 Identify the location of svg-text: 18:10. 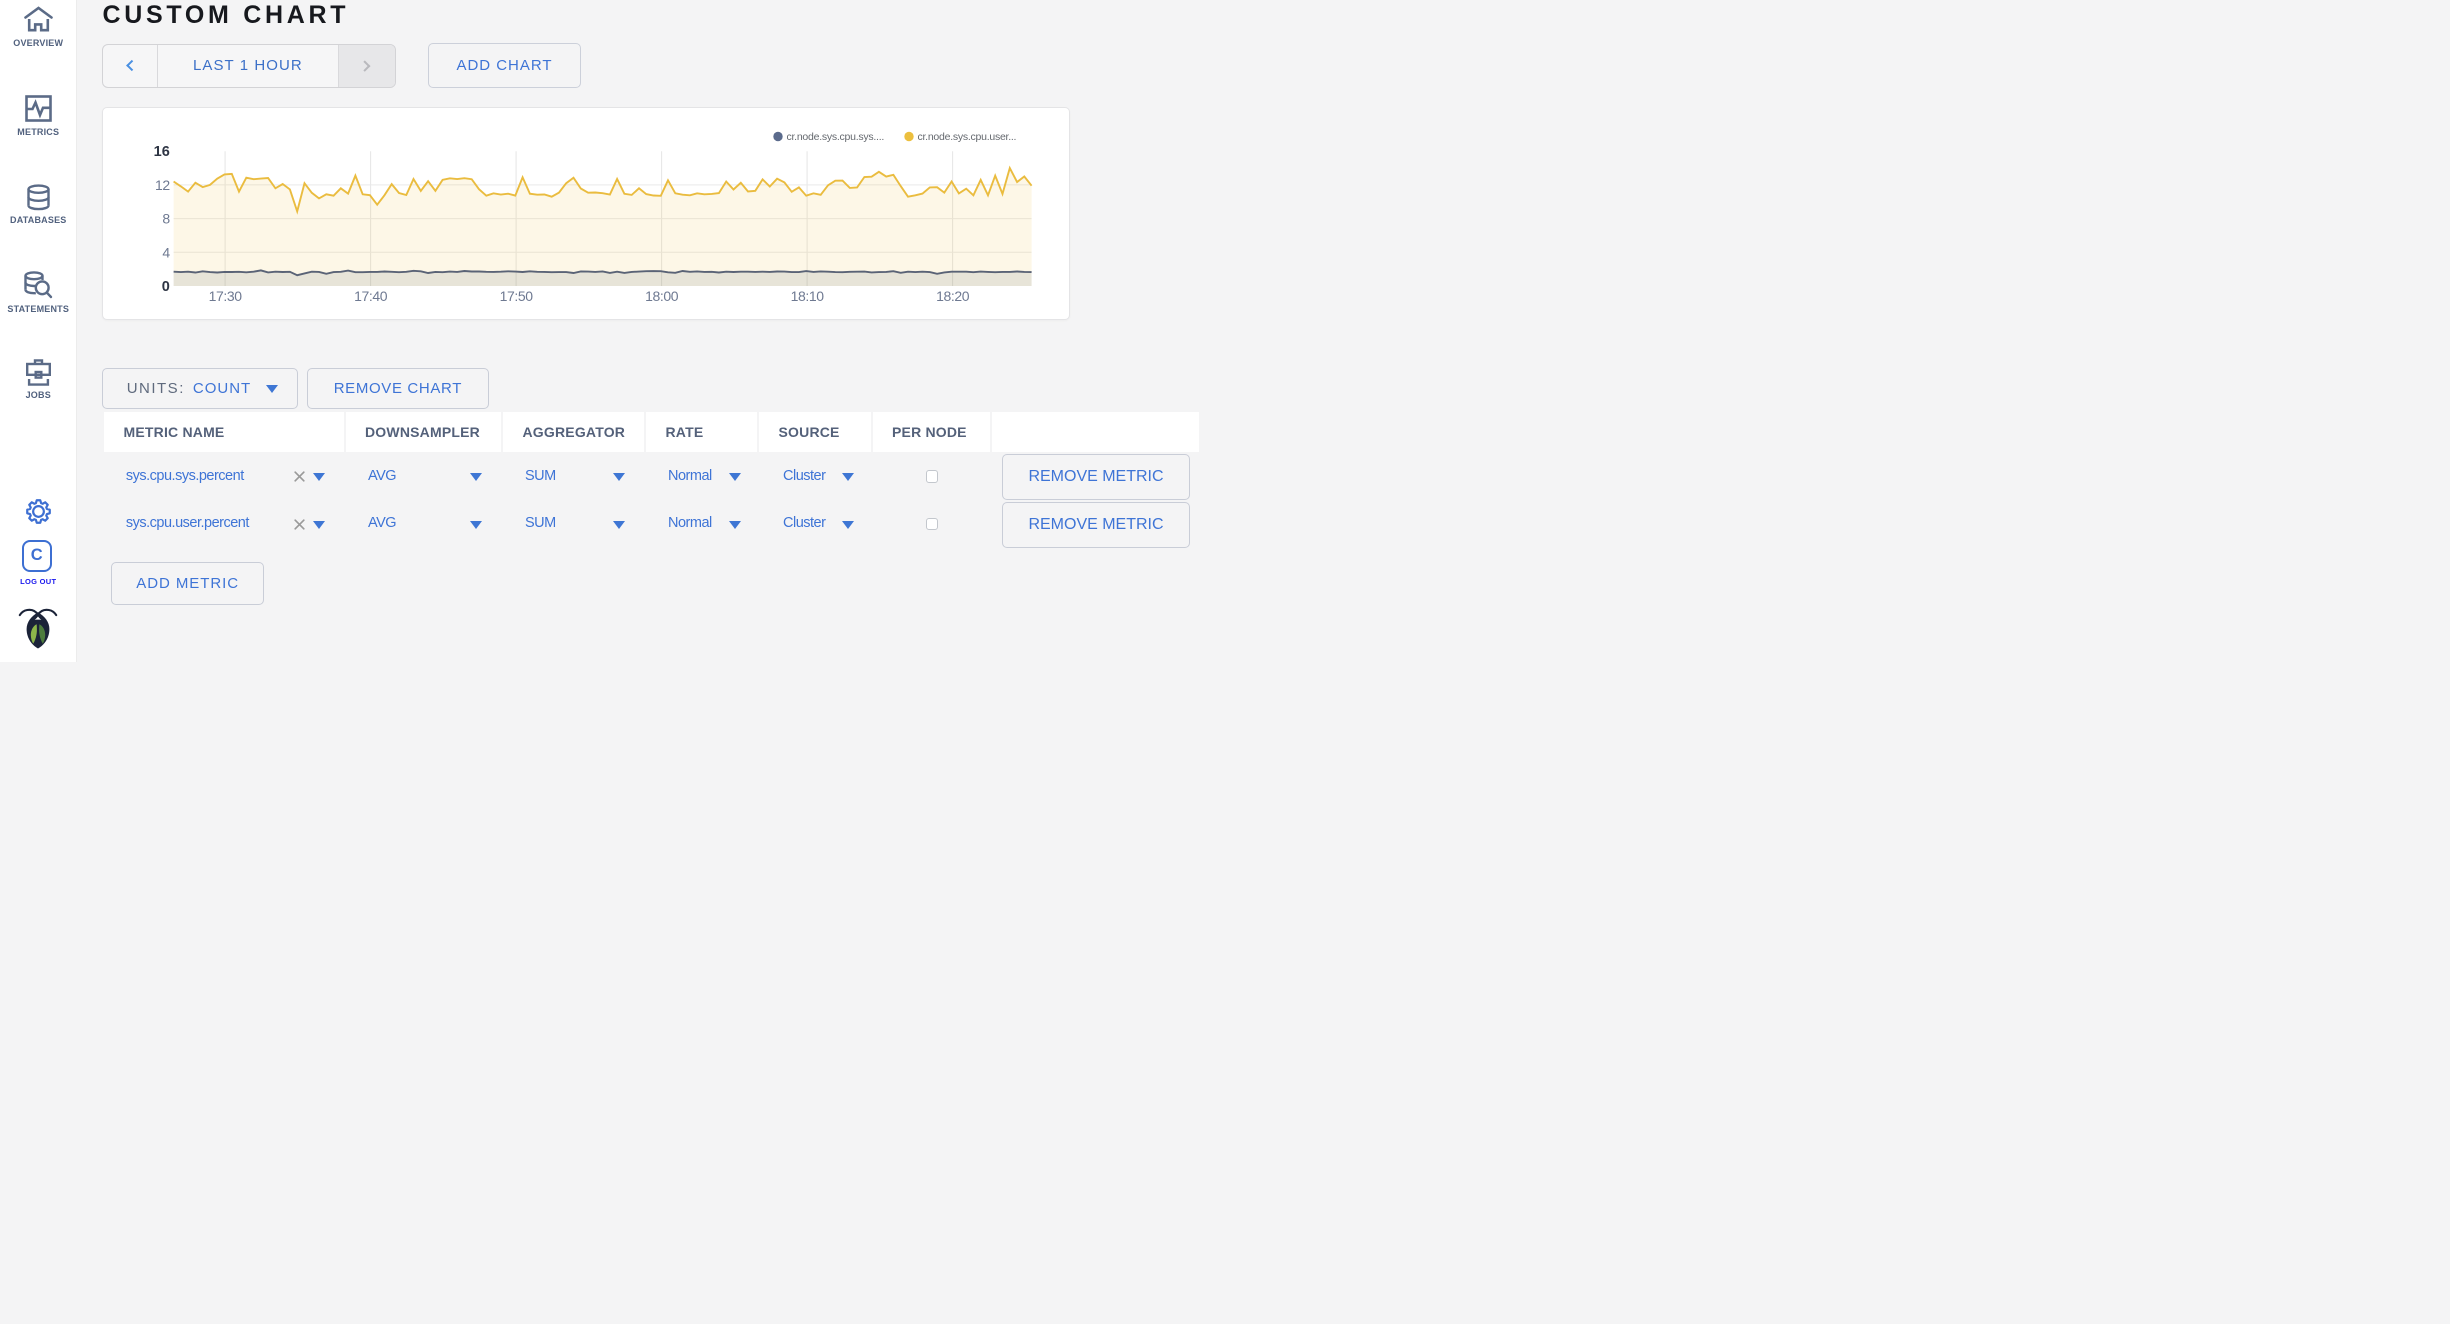
(808, 296).